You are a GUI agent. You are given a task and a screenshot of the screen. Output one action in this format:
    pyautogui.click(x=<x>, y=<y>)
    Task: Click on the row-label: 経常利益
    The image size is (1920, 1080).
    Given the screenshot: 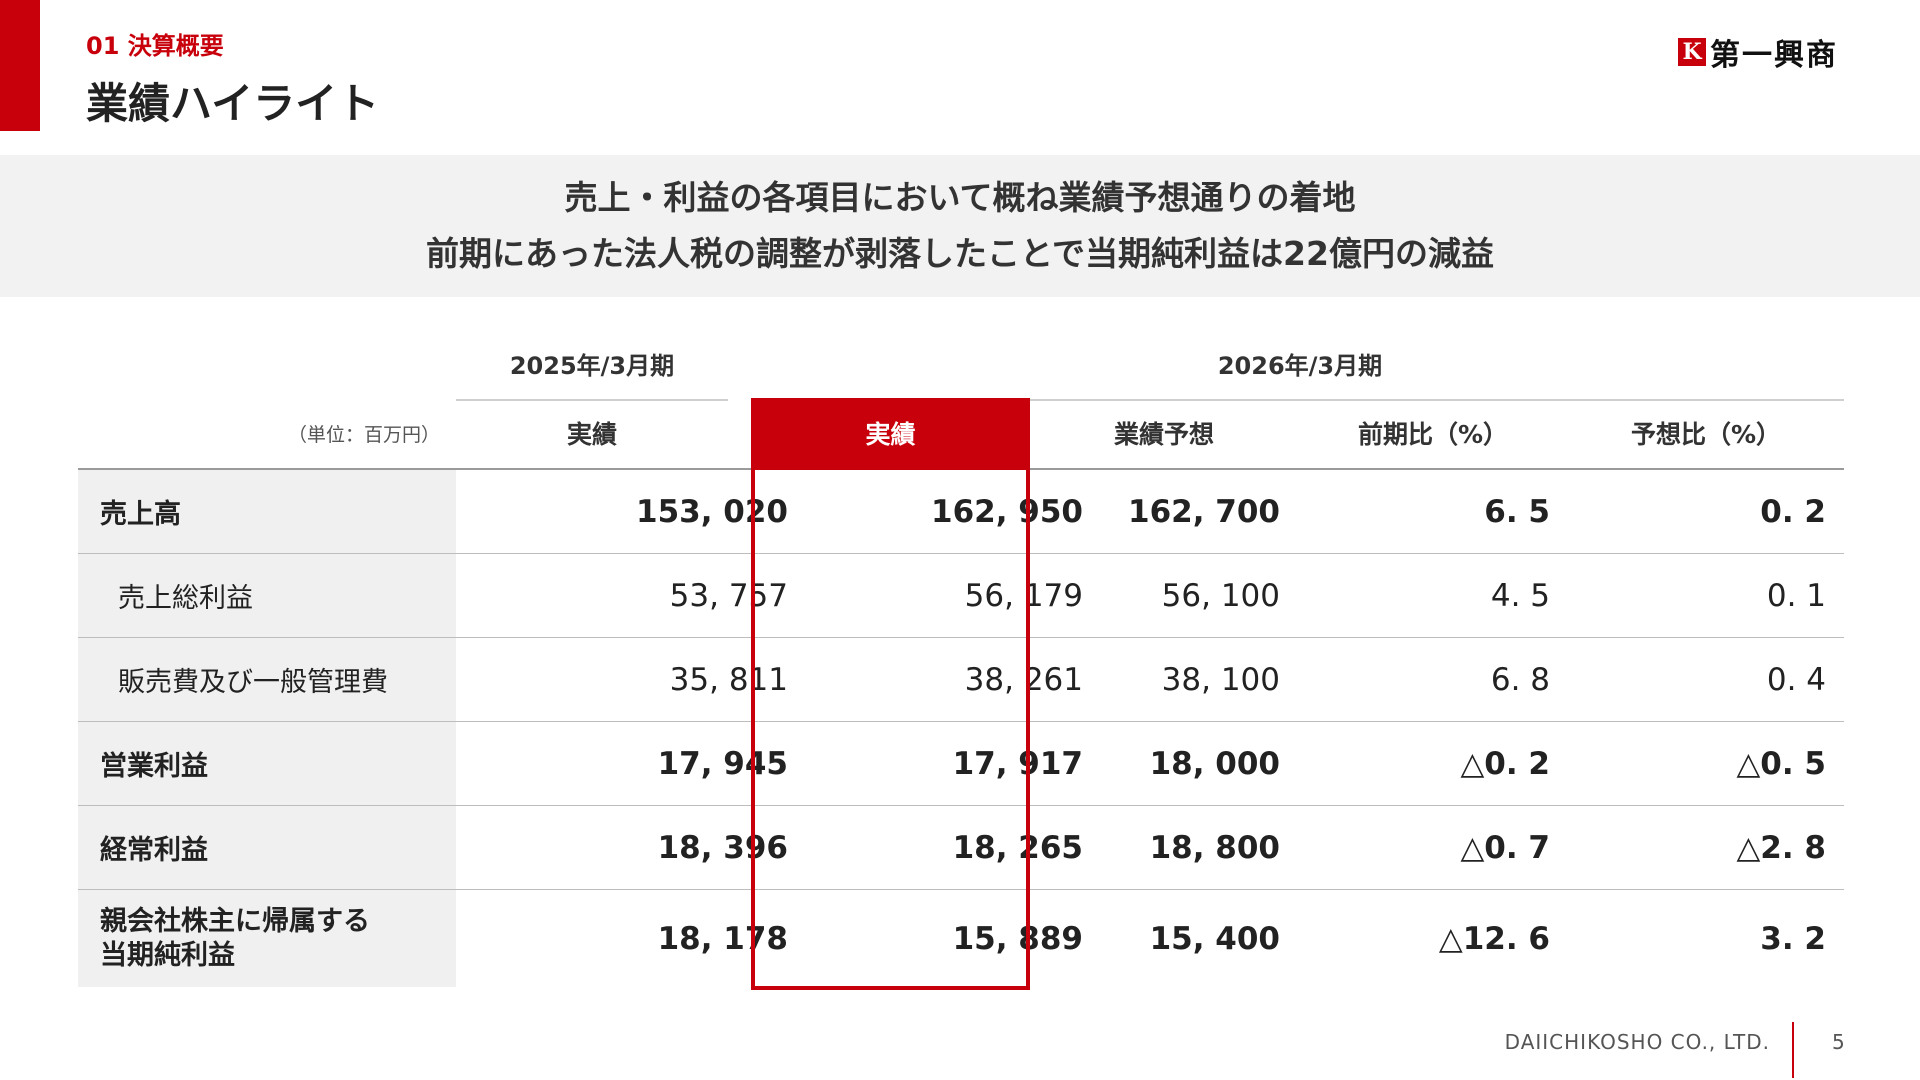 What is the action you would take?
    pyautogui.click(x=267, y=847)
    